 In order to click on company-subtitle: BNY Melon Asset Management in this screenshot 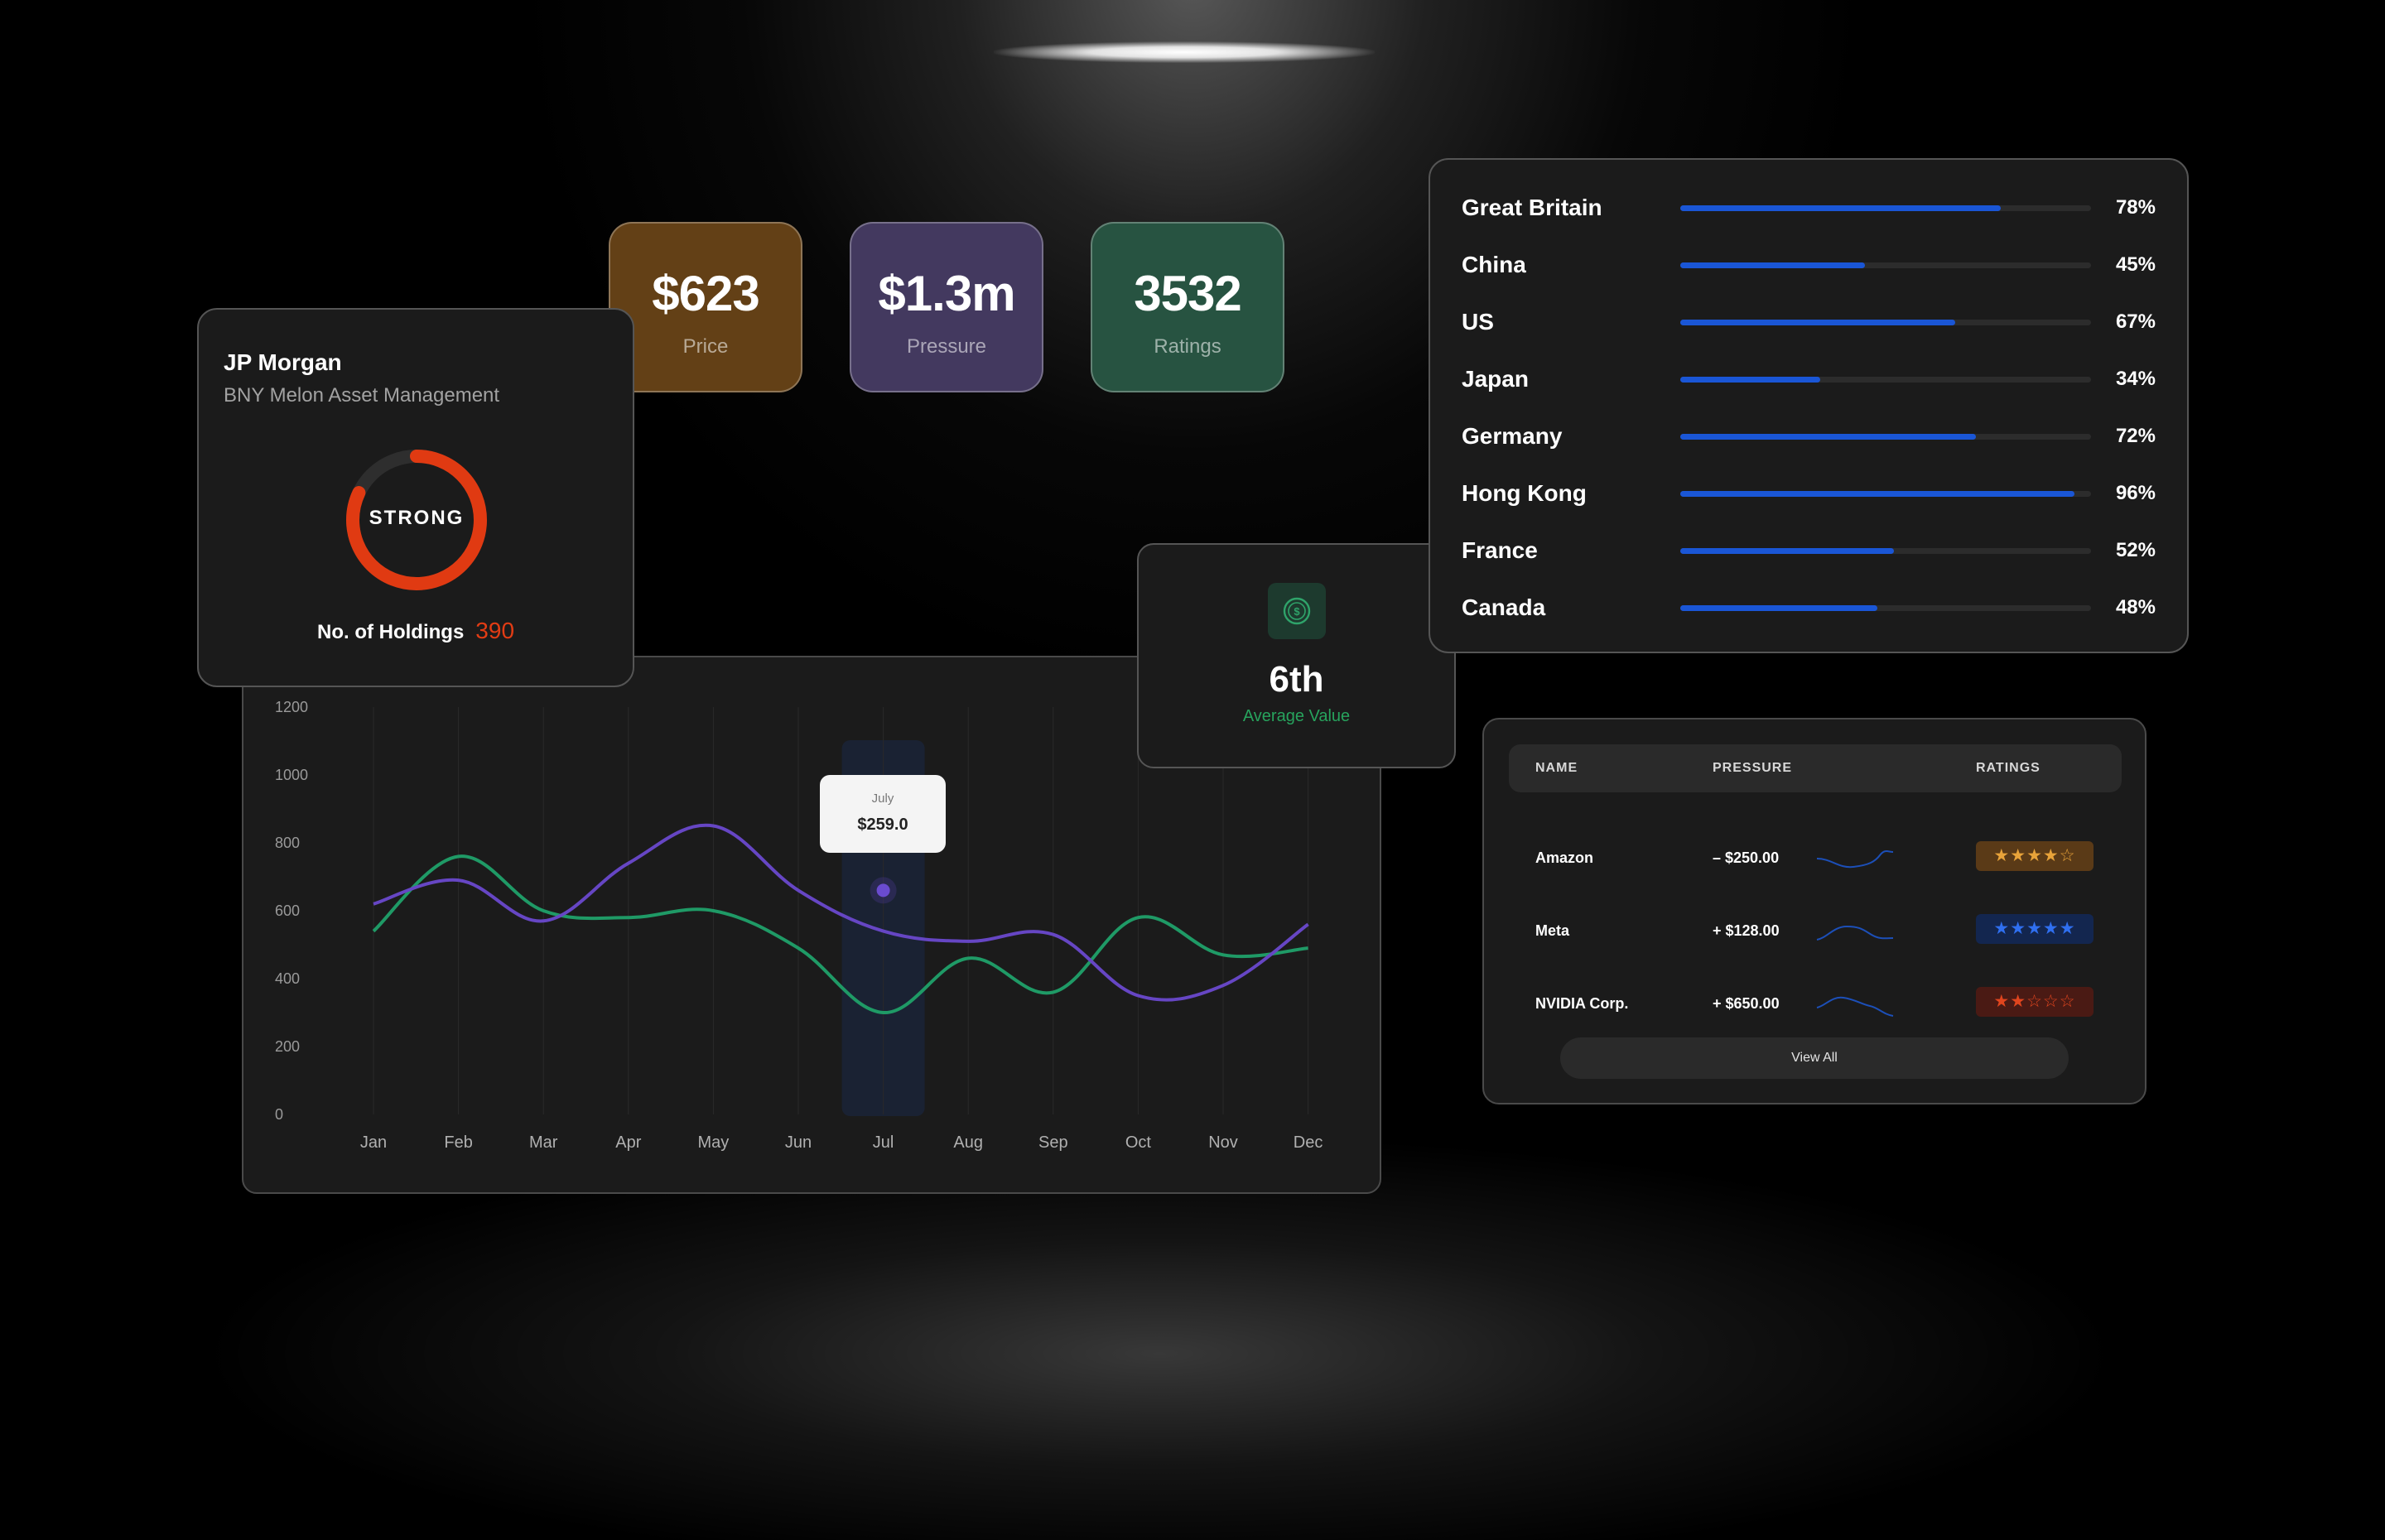, I will do `click(361, 395)`.